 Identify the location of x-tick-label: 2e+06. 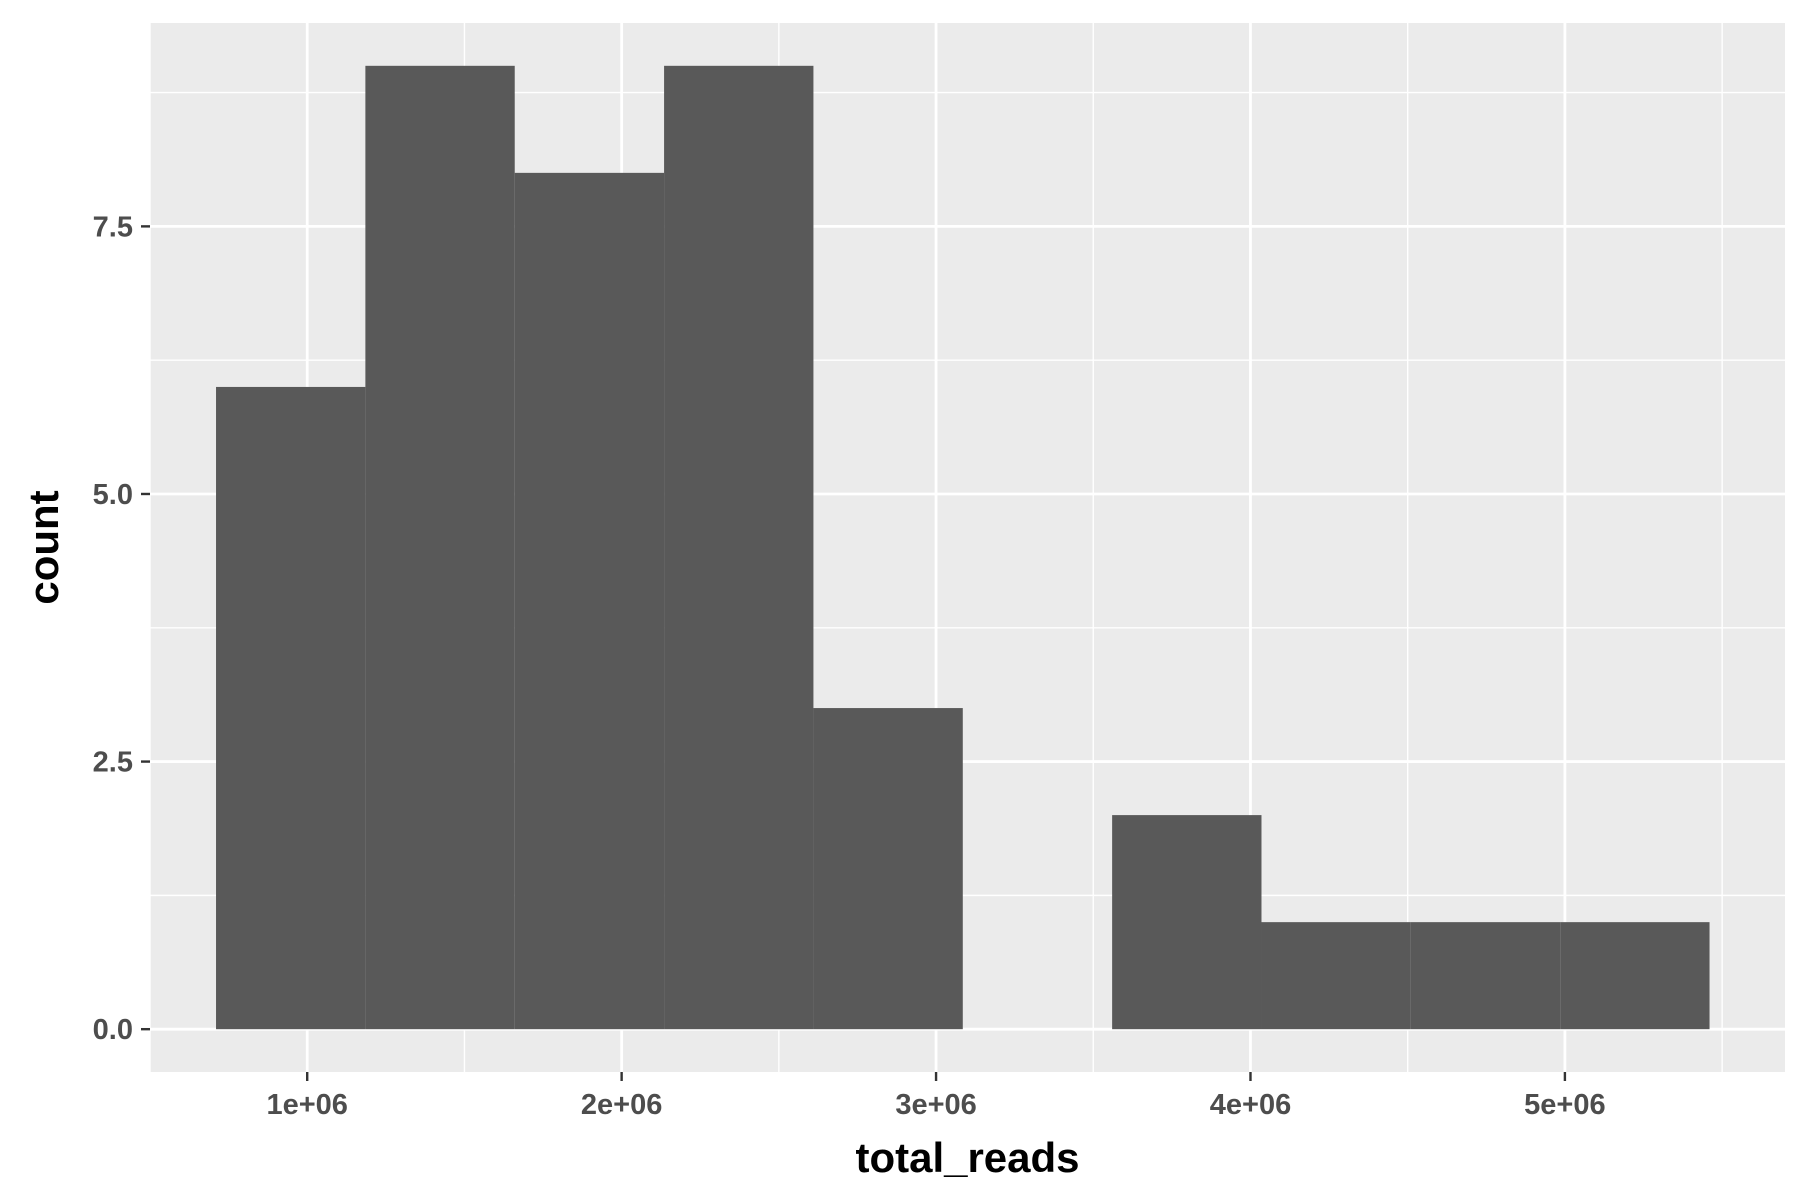
(621, 1105).